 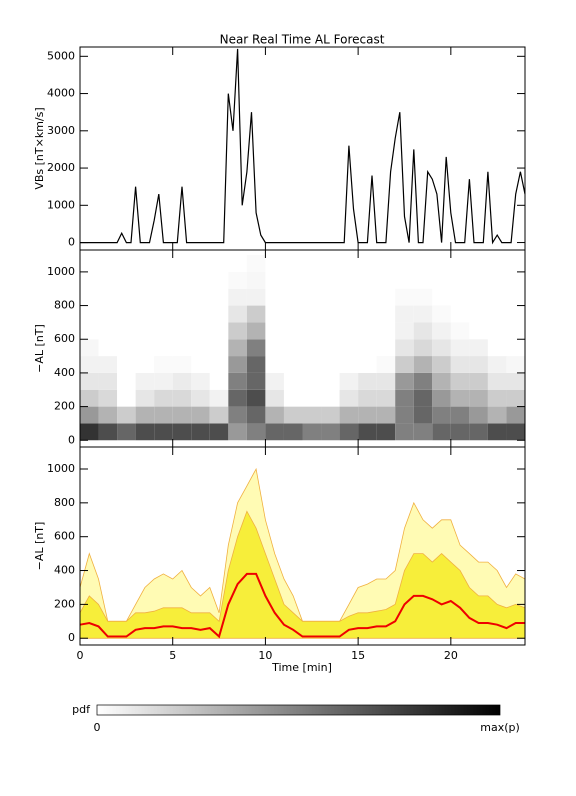 What do you see at coordinates (61, 204) in the screenshot?
I see `y-tick-label: 1000` at bounding box center [61, 204].